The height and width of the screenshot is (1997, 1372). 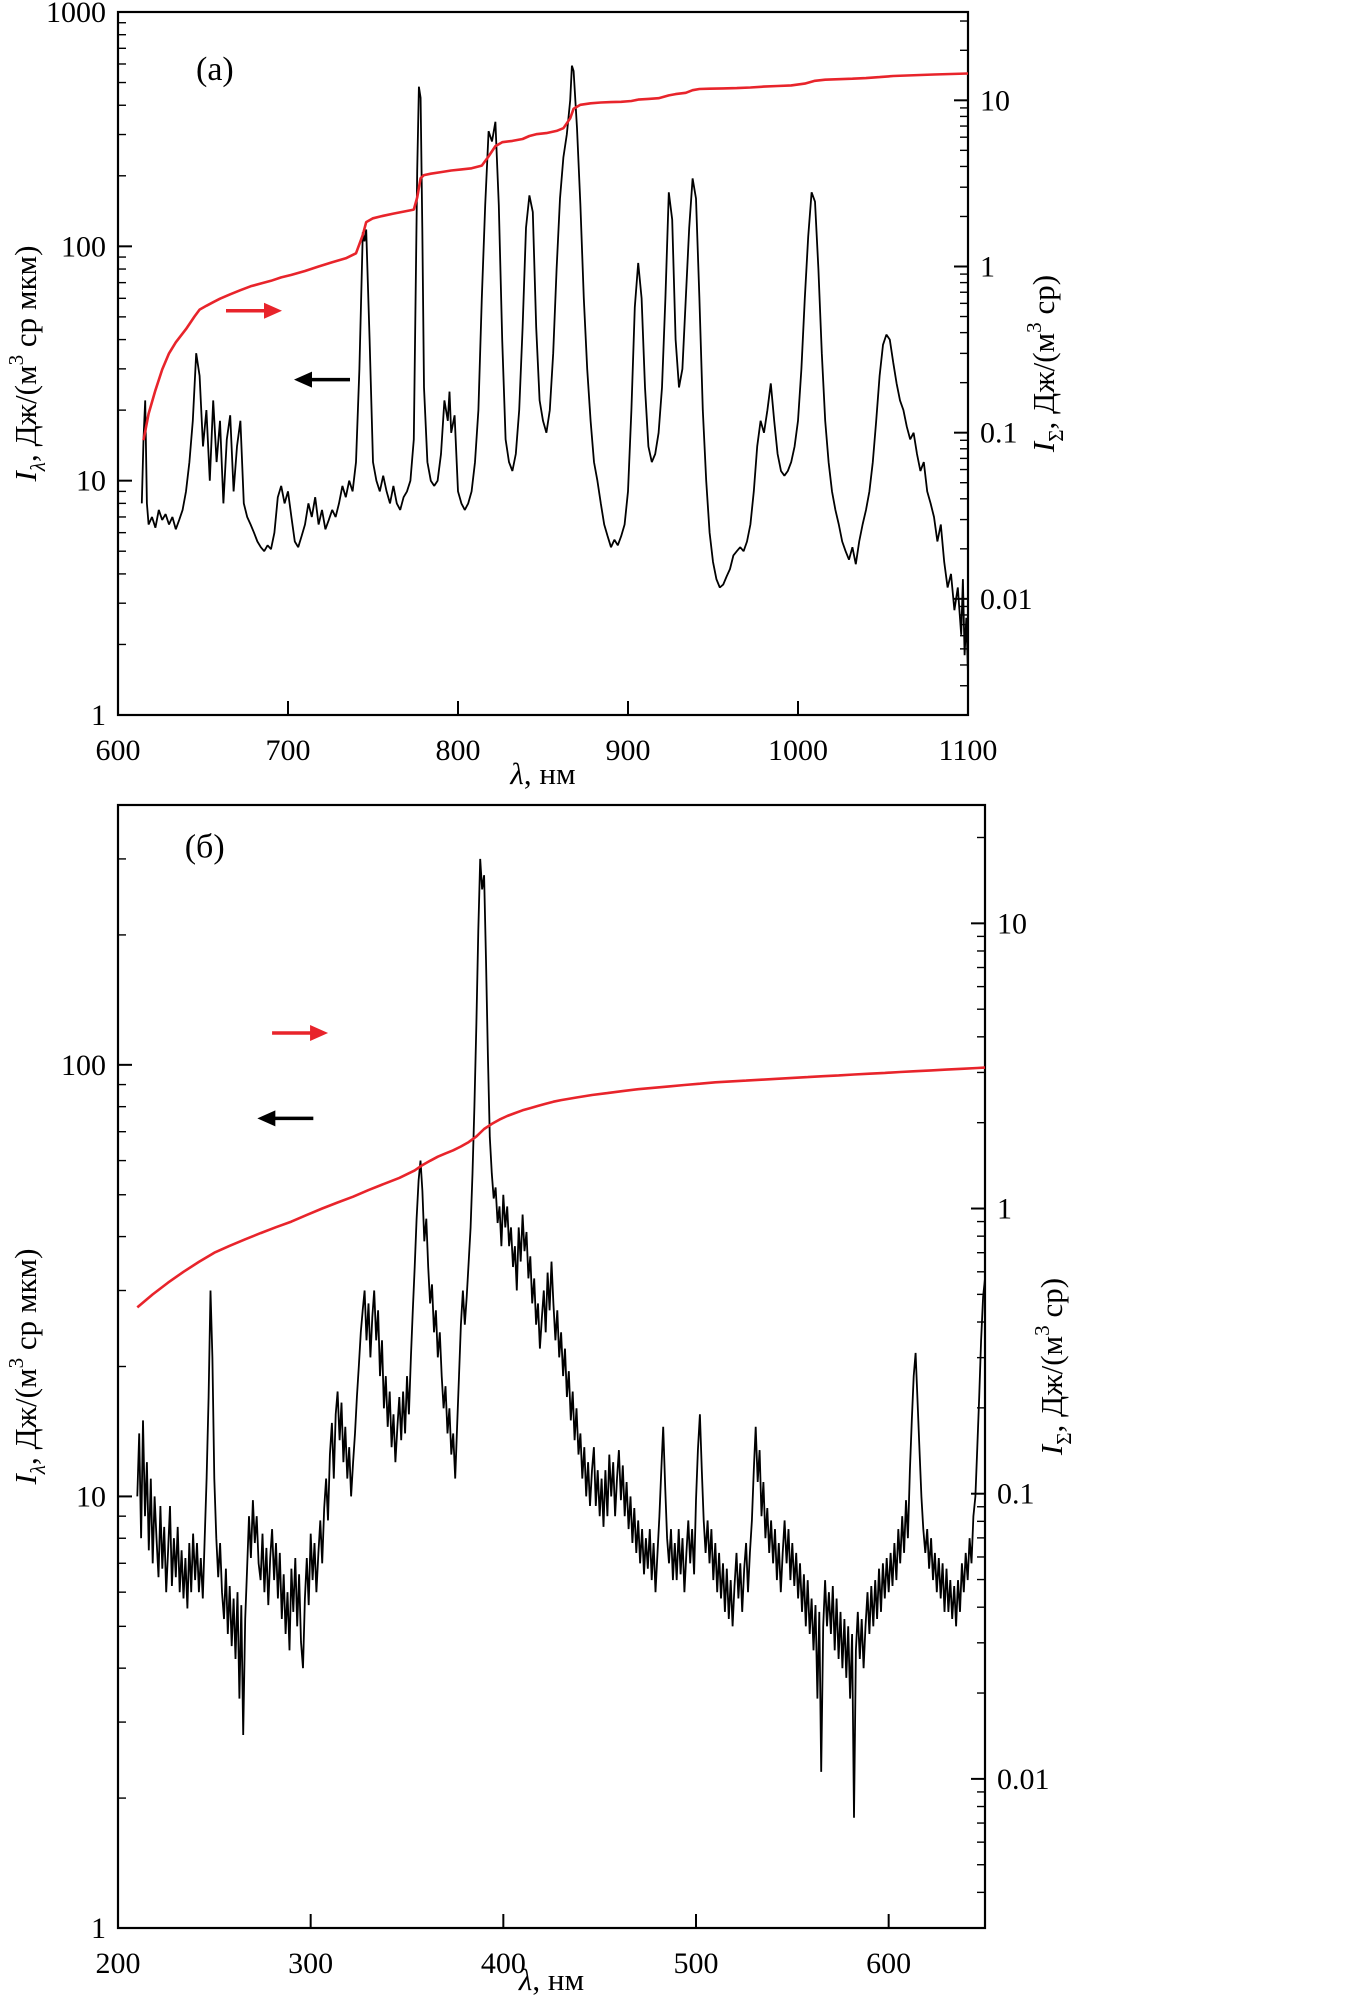 I want to click on x-tick-label: 1100, so click(x=968, y=750).